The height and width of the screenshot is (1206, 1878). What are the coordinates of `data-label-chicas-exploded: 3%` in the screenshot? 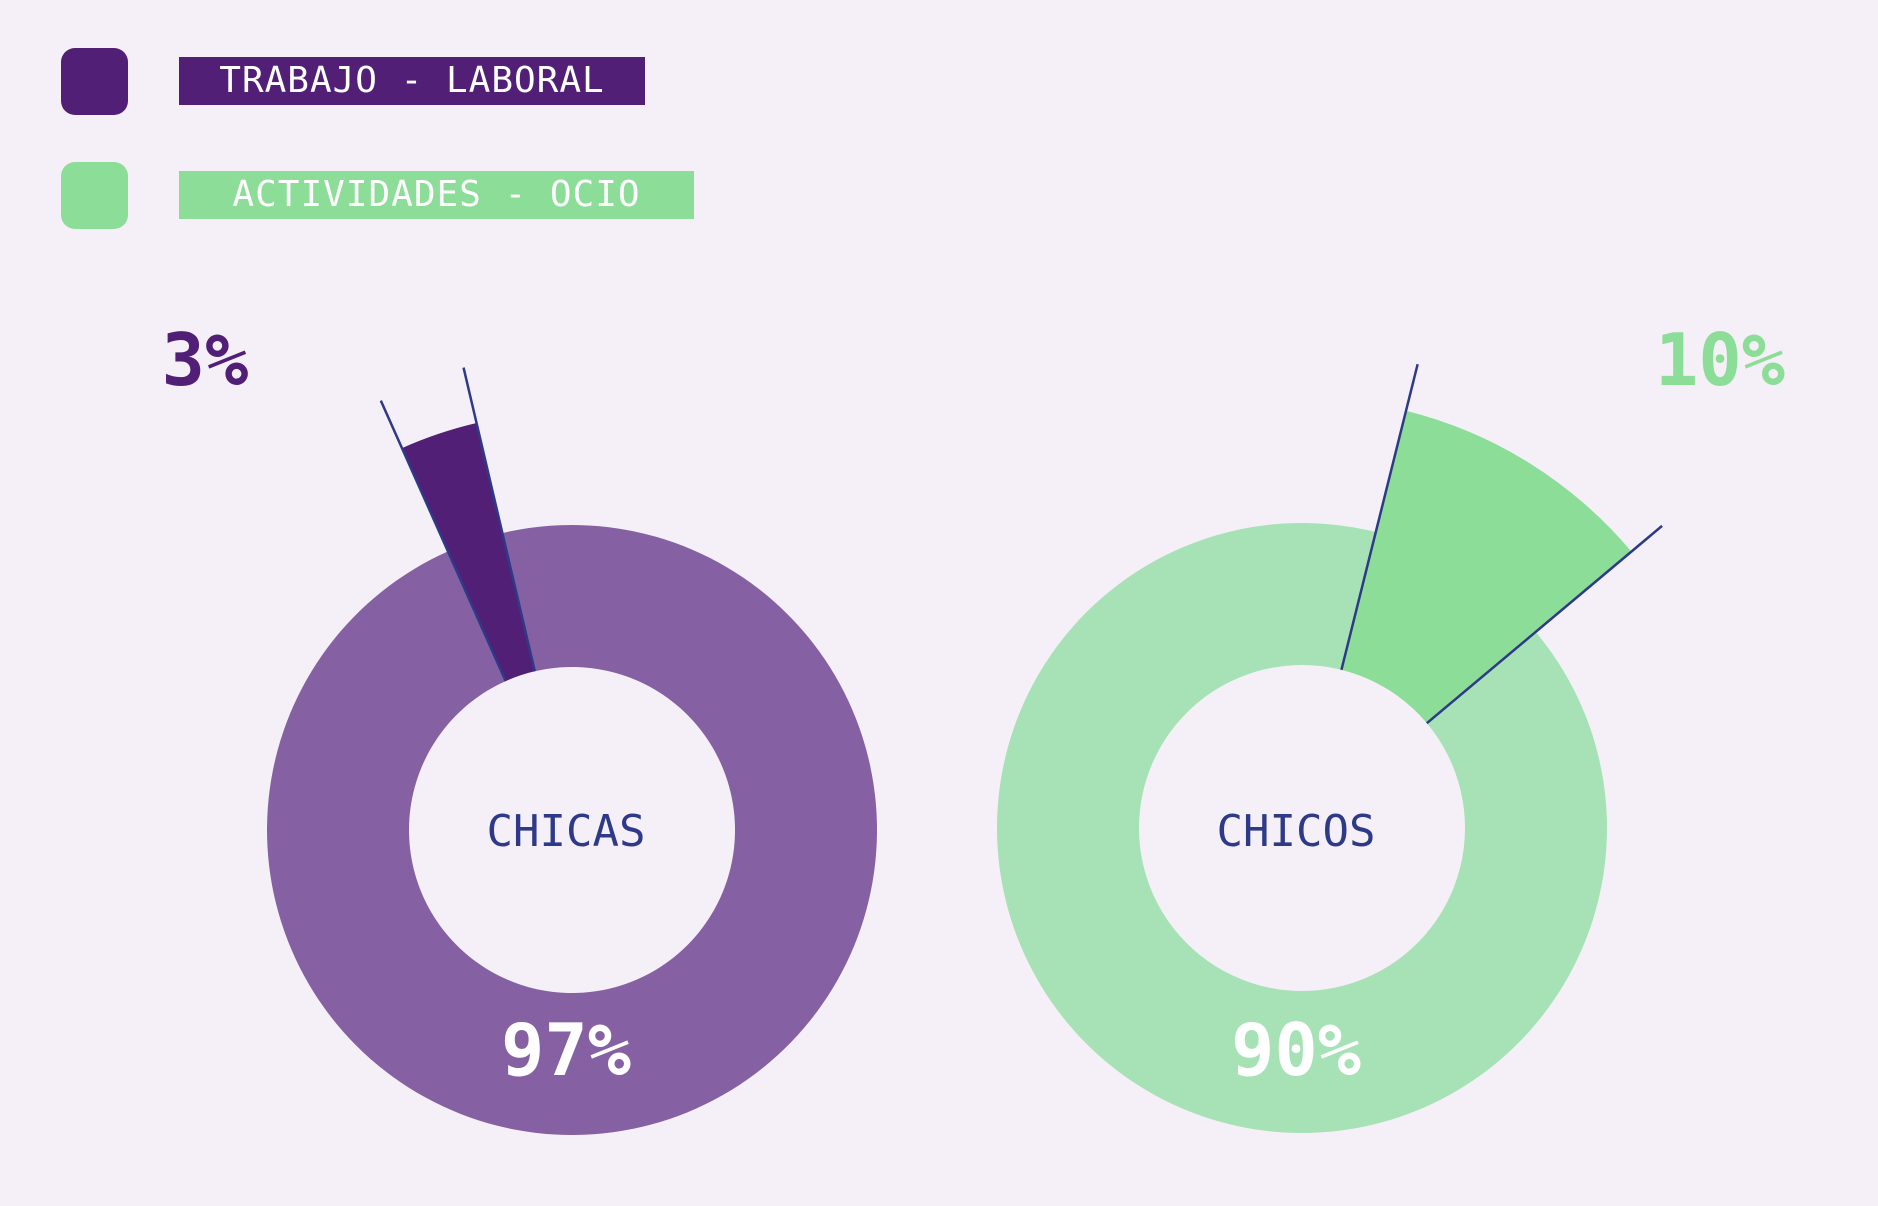 It's located at (205, 360).